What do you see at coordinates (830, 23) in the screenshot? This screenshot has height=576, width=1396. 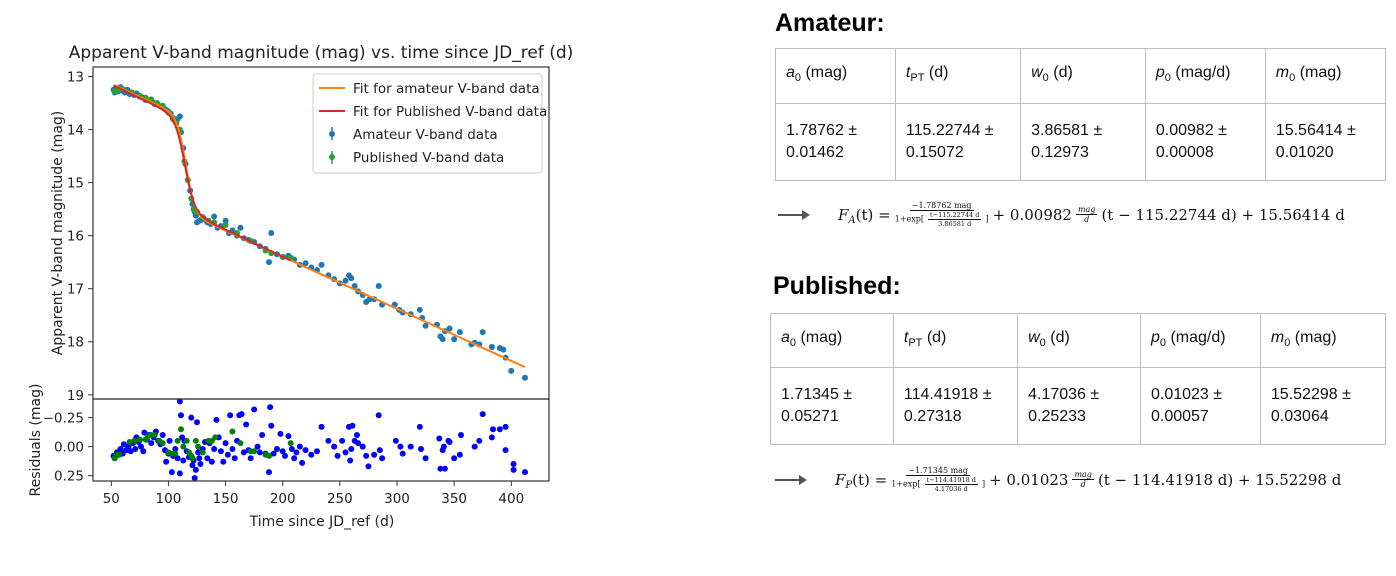 I see `amateur-section-title: Amateur:` at bounding box center [830, 23].